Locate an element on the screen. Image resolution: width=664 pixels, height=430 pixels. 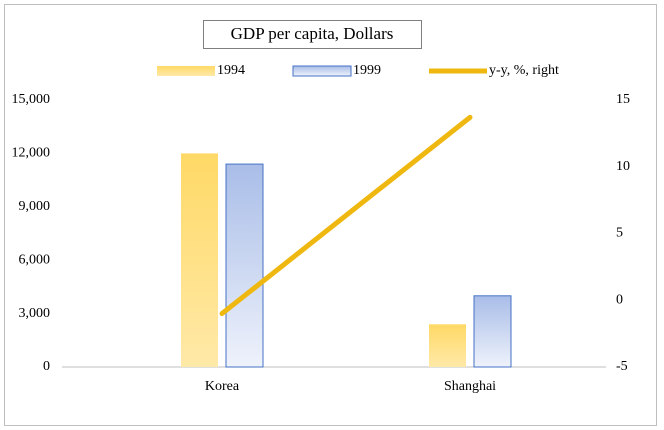
chart-title: GDP per capita, Dollars is located at coordinates (312, 33).